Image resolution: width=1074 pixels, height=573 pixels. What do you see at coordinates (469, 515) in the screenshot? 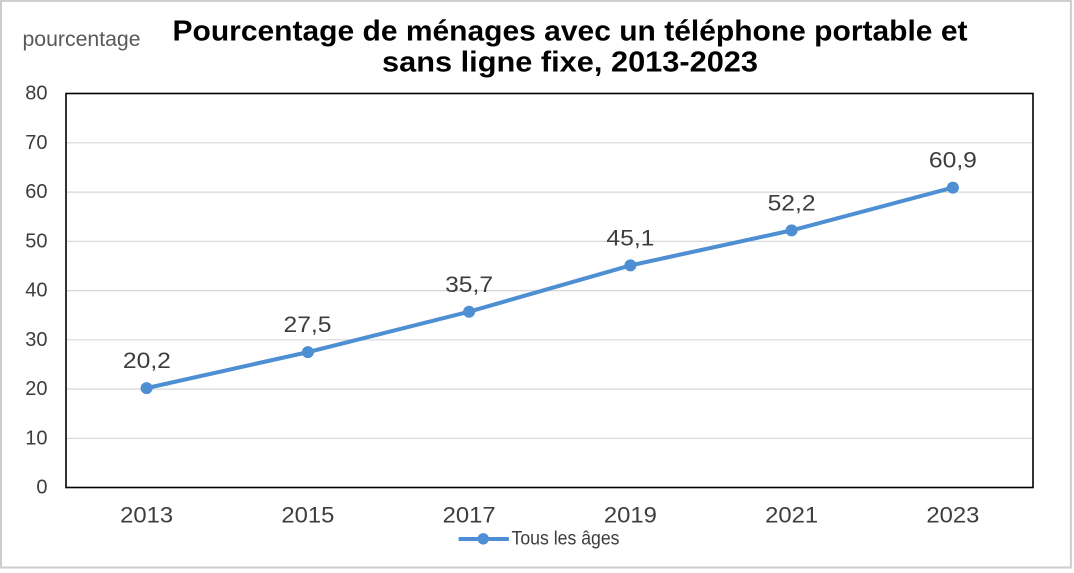
I see `svg-text: 2017` at bounding box center [469, 515].